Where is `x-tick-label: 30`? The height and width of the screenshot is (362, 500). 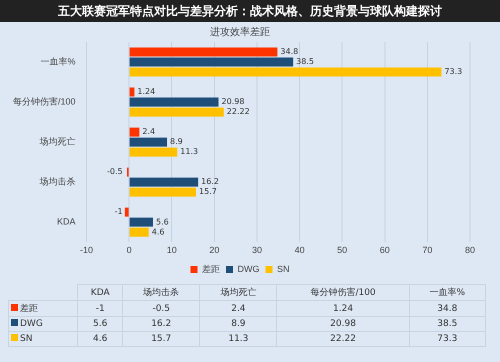
x-tick-label: 30 is located at coordinates (257, 250).